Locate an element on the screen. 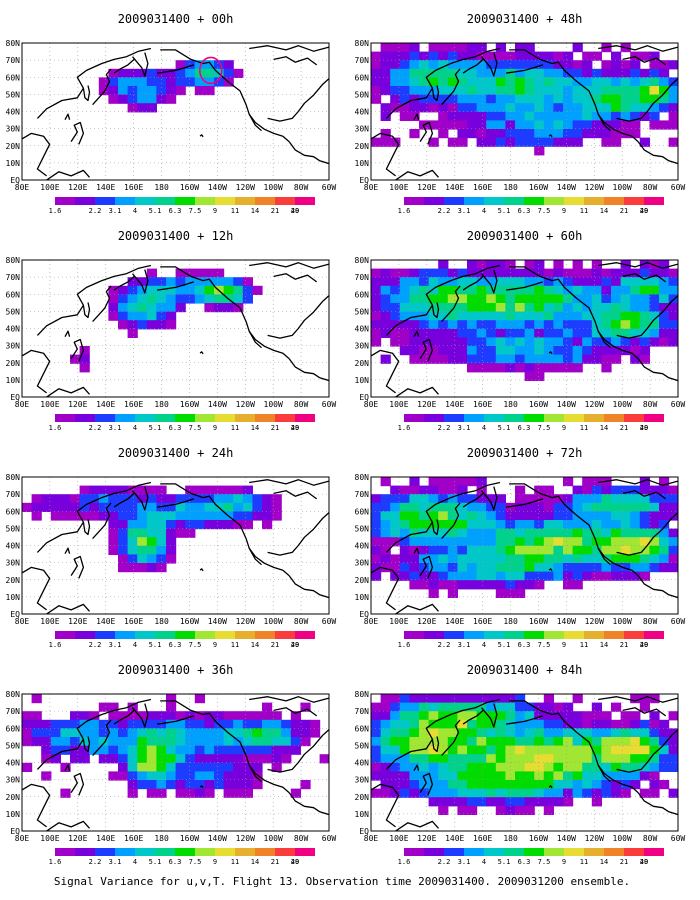  legend-level-label: 4 is located at coordinates (135, 645).